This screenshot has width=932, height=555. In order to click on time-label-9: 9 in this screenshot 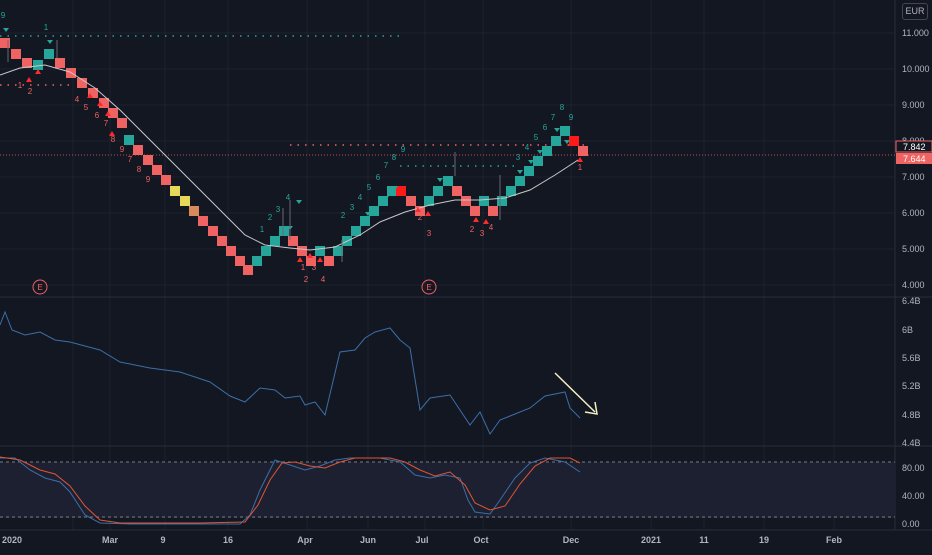, I will do `click(162, 540)`.